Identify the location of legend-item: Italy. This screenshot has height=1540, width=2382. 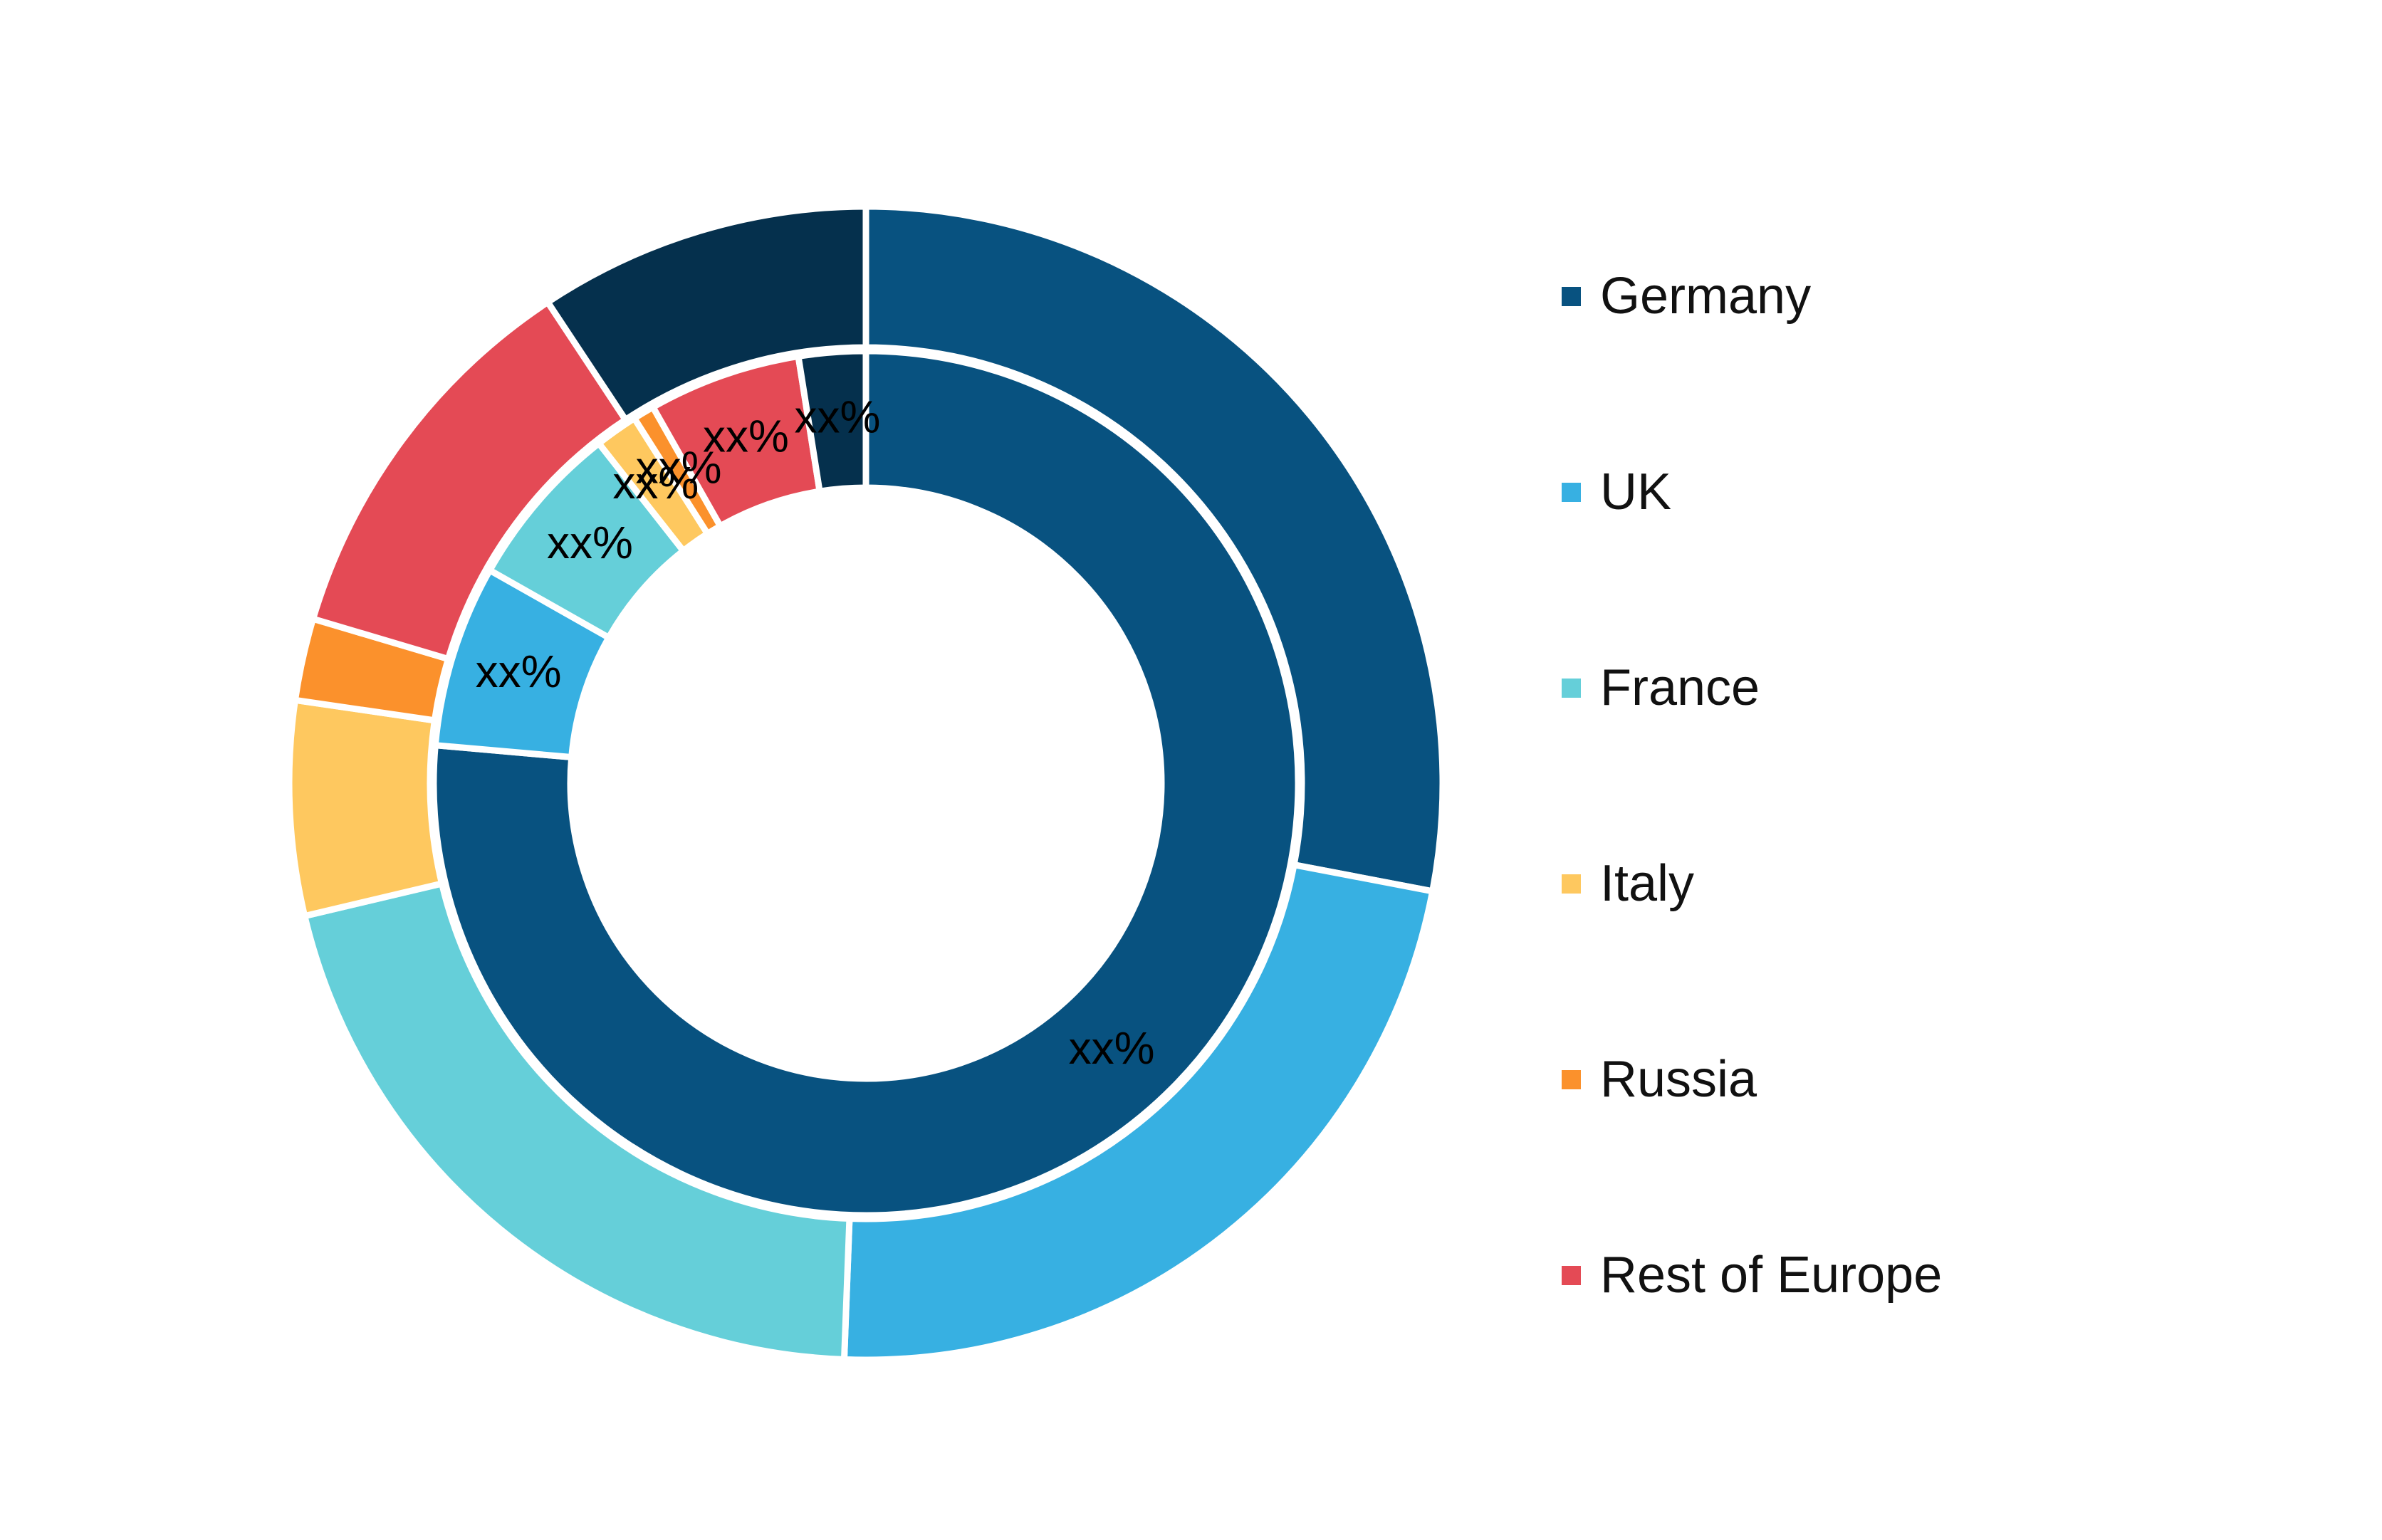
(1628, 883).